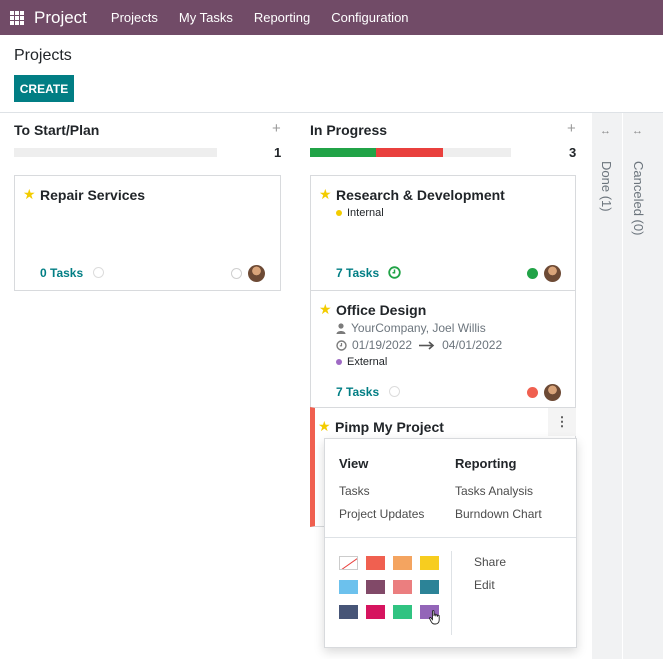 The width and height of the screenshot is (663, 659). What do you see at coordinates (573, 152) in the screenshot?
I see `column-count: 3` at bounding box center [573, 152].